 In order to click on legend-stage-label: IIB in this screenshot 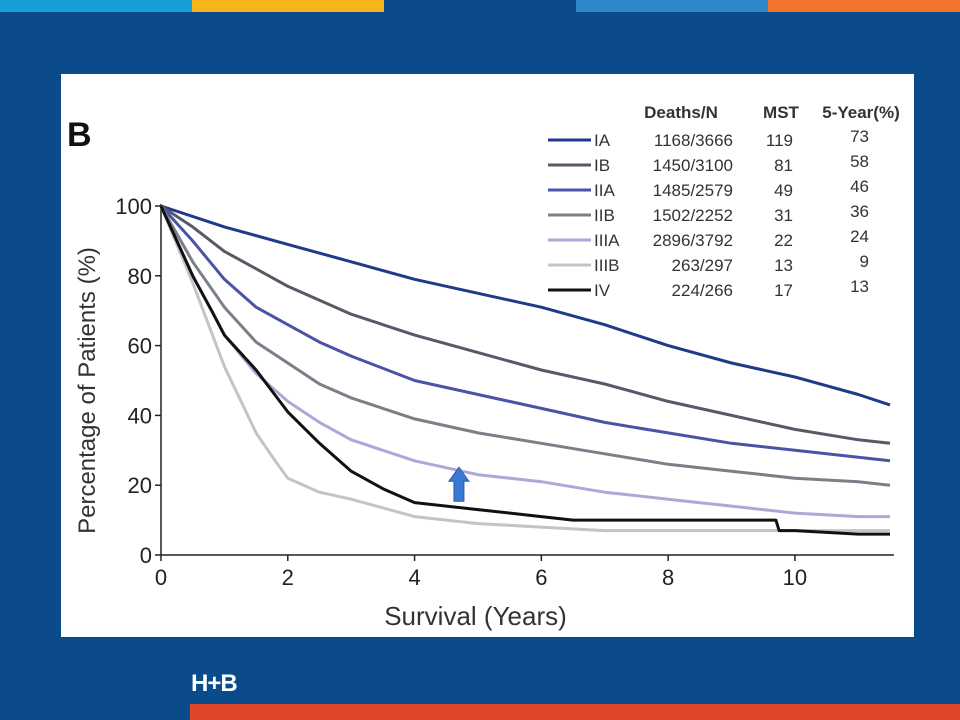, I will do `click(604, 215)`.